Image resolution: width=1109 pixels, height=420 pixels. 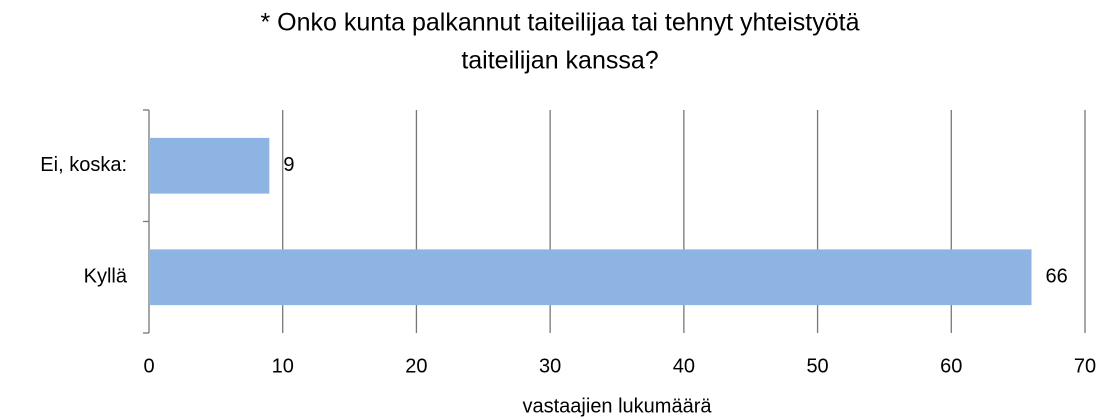 I want to click on x-tick-label: 0, so click(x=148, y=366).